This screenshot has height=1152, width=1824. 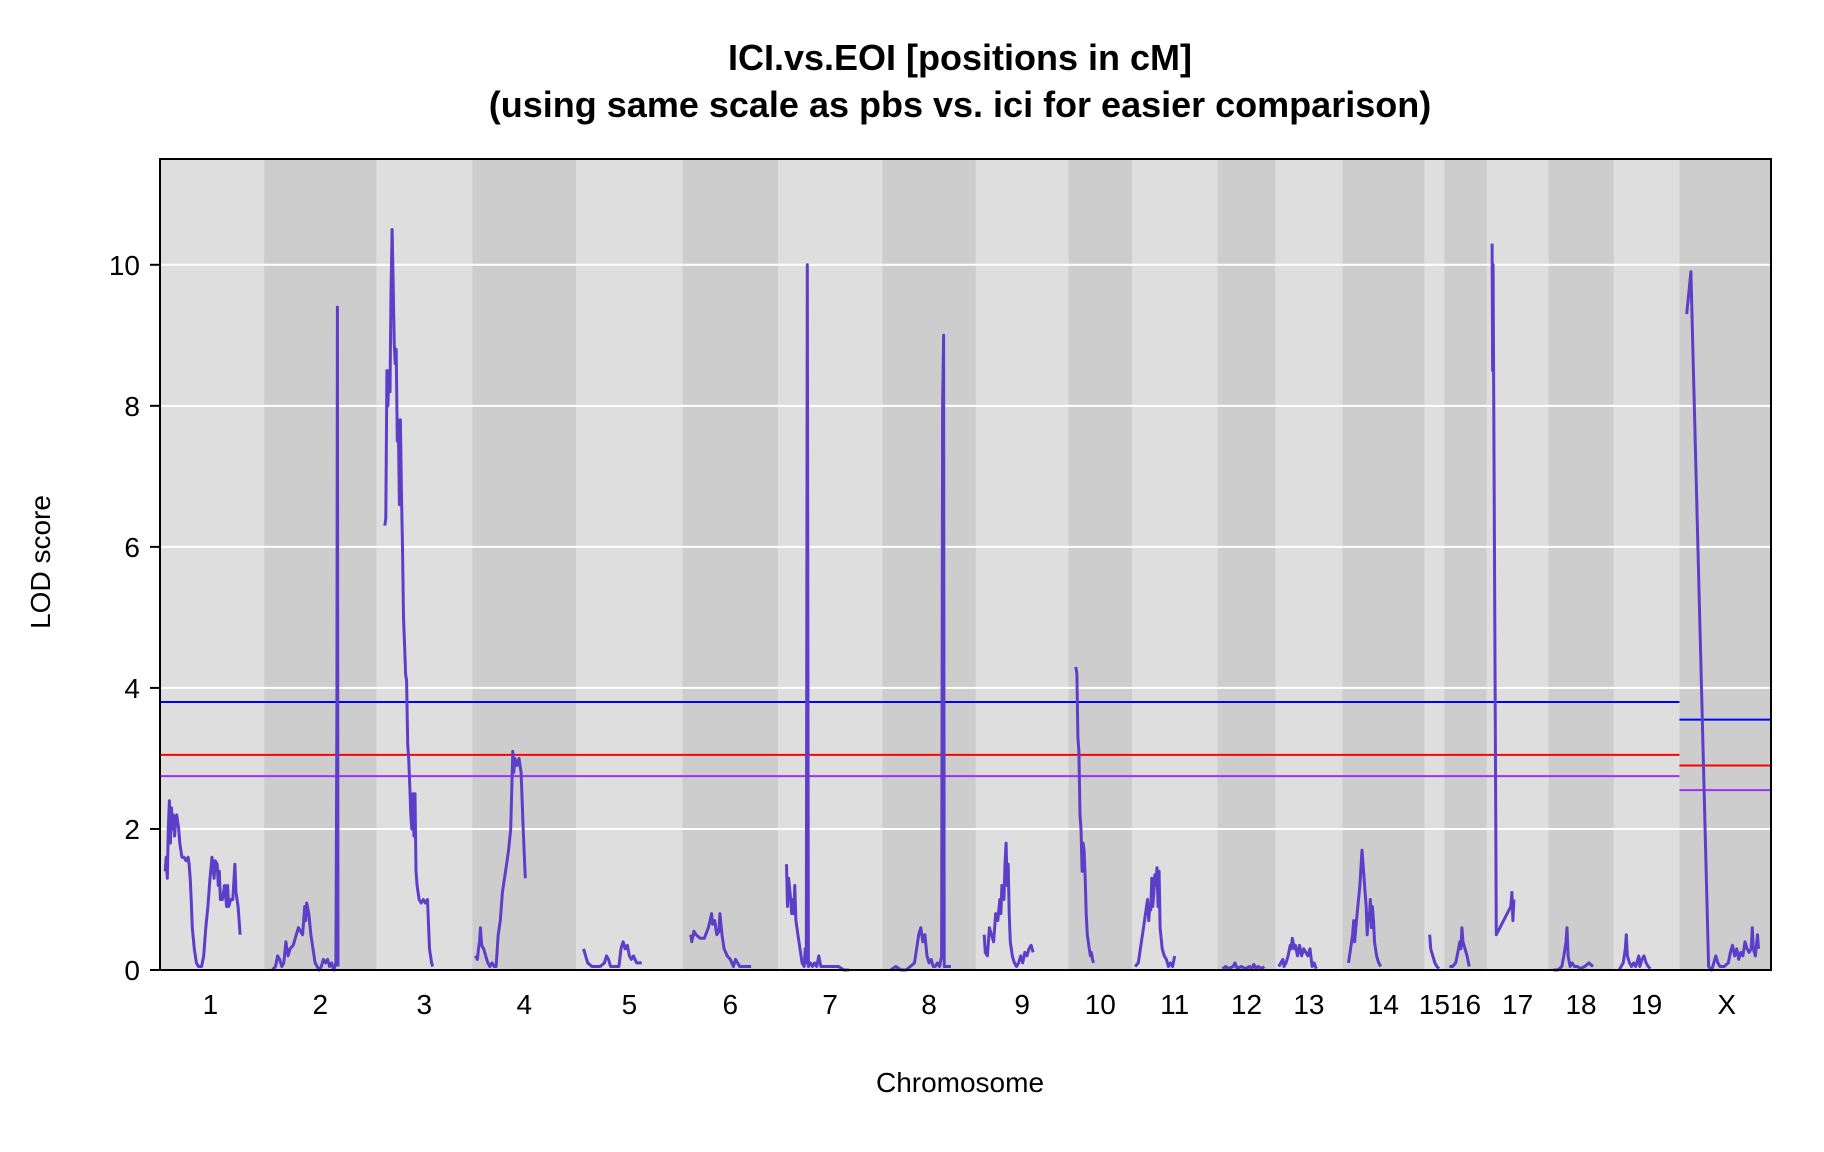 I want to click on x-tick-label-4: 4, so click(x=524, y=1004).